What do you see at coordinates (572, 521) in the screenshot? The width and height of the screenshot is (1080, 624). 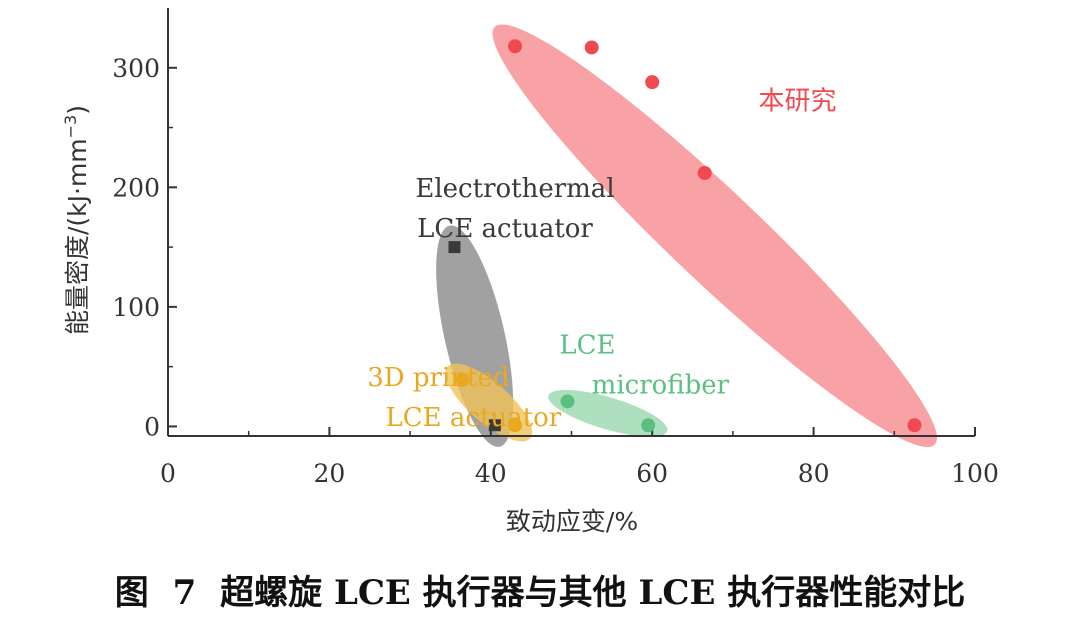 I see `x-axis-label: 致动应变/%` at bounding box center [572, 521].